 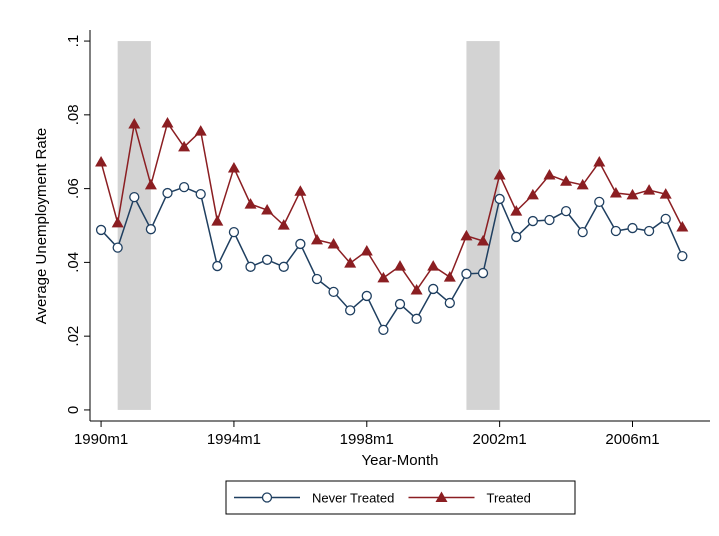 I want to click on x-tick-label: 1994m1, so click(x=234, y=439).